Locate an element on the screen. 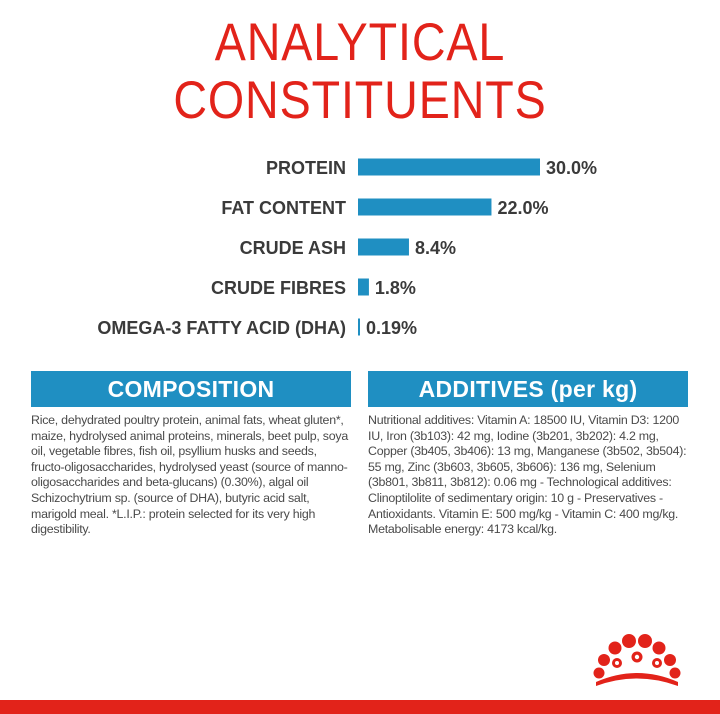 The image size is (720, 714). bottom-accent-bar is located at coordinates (360, 707).